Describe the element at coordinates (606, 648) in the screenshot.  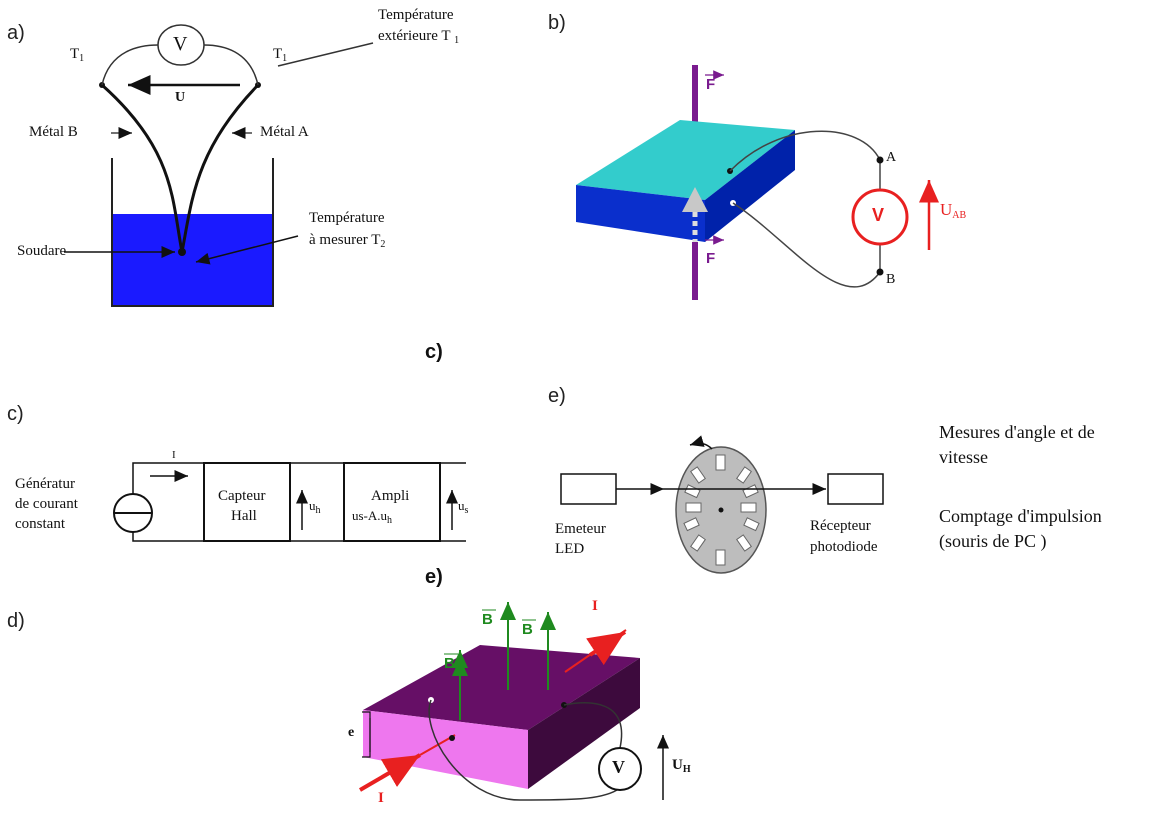
I see `current-out-arrow` at that location.